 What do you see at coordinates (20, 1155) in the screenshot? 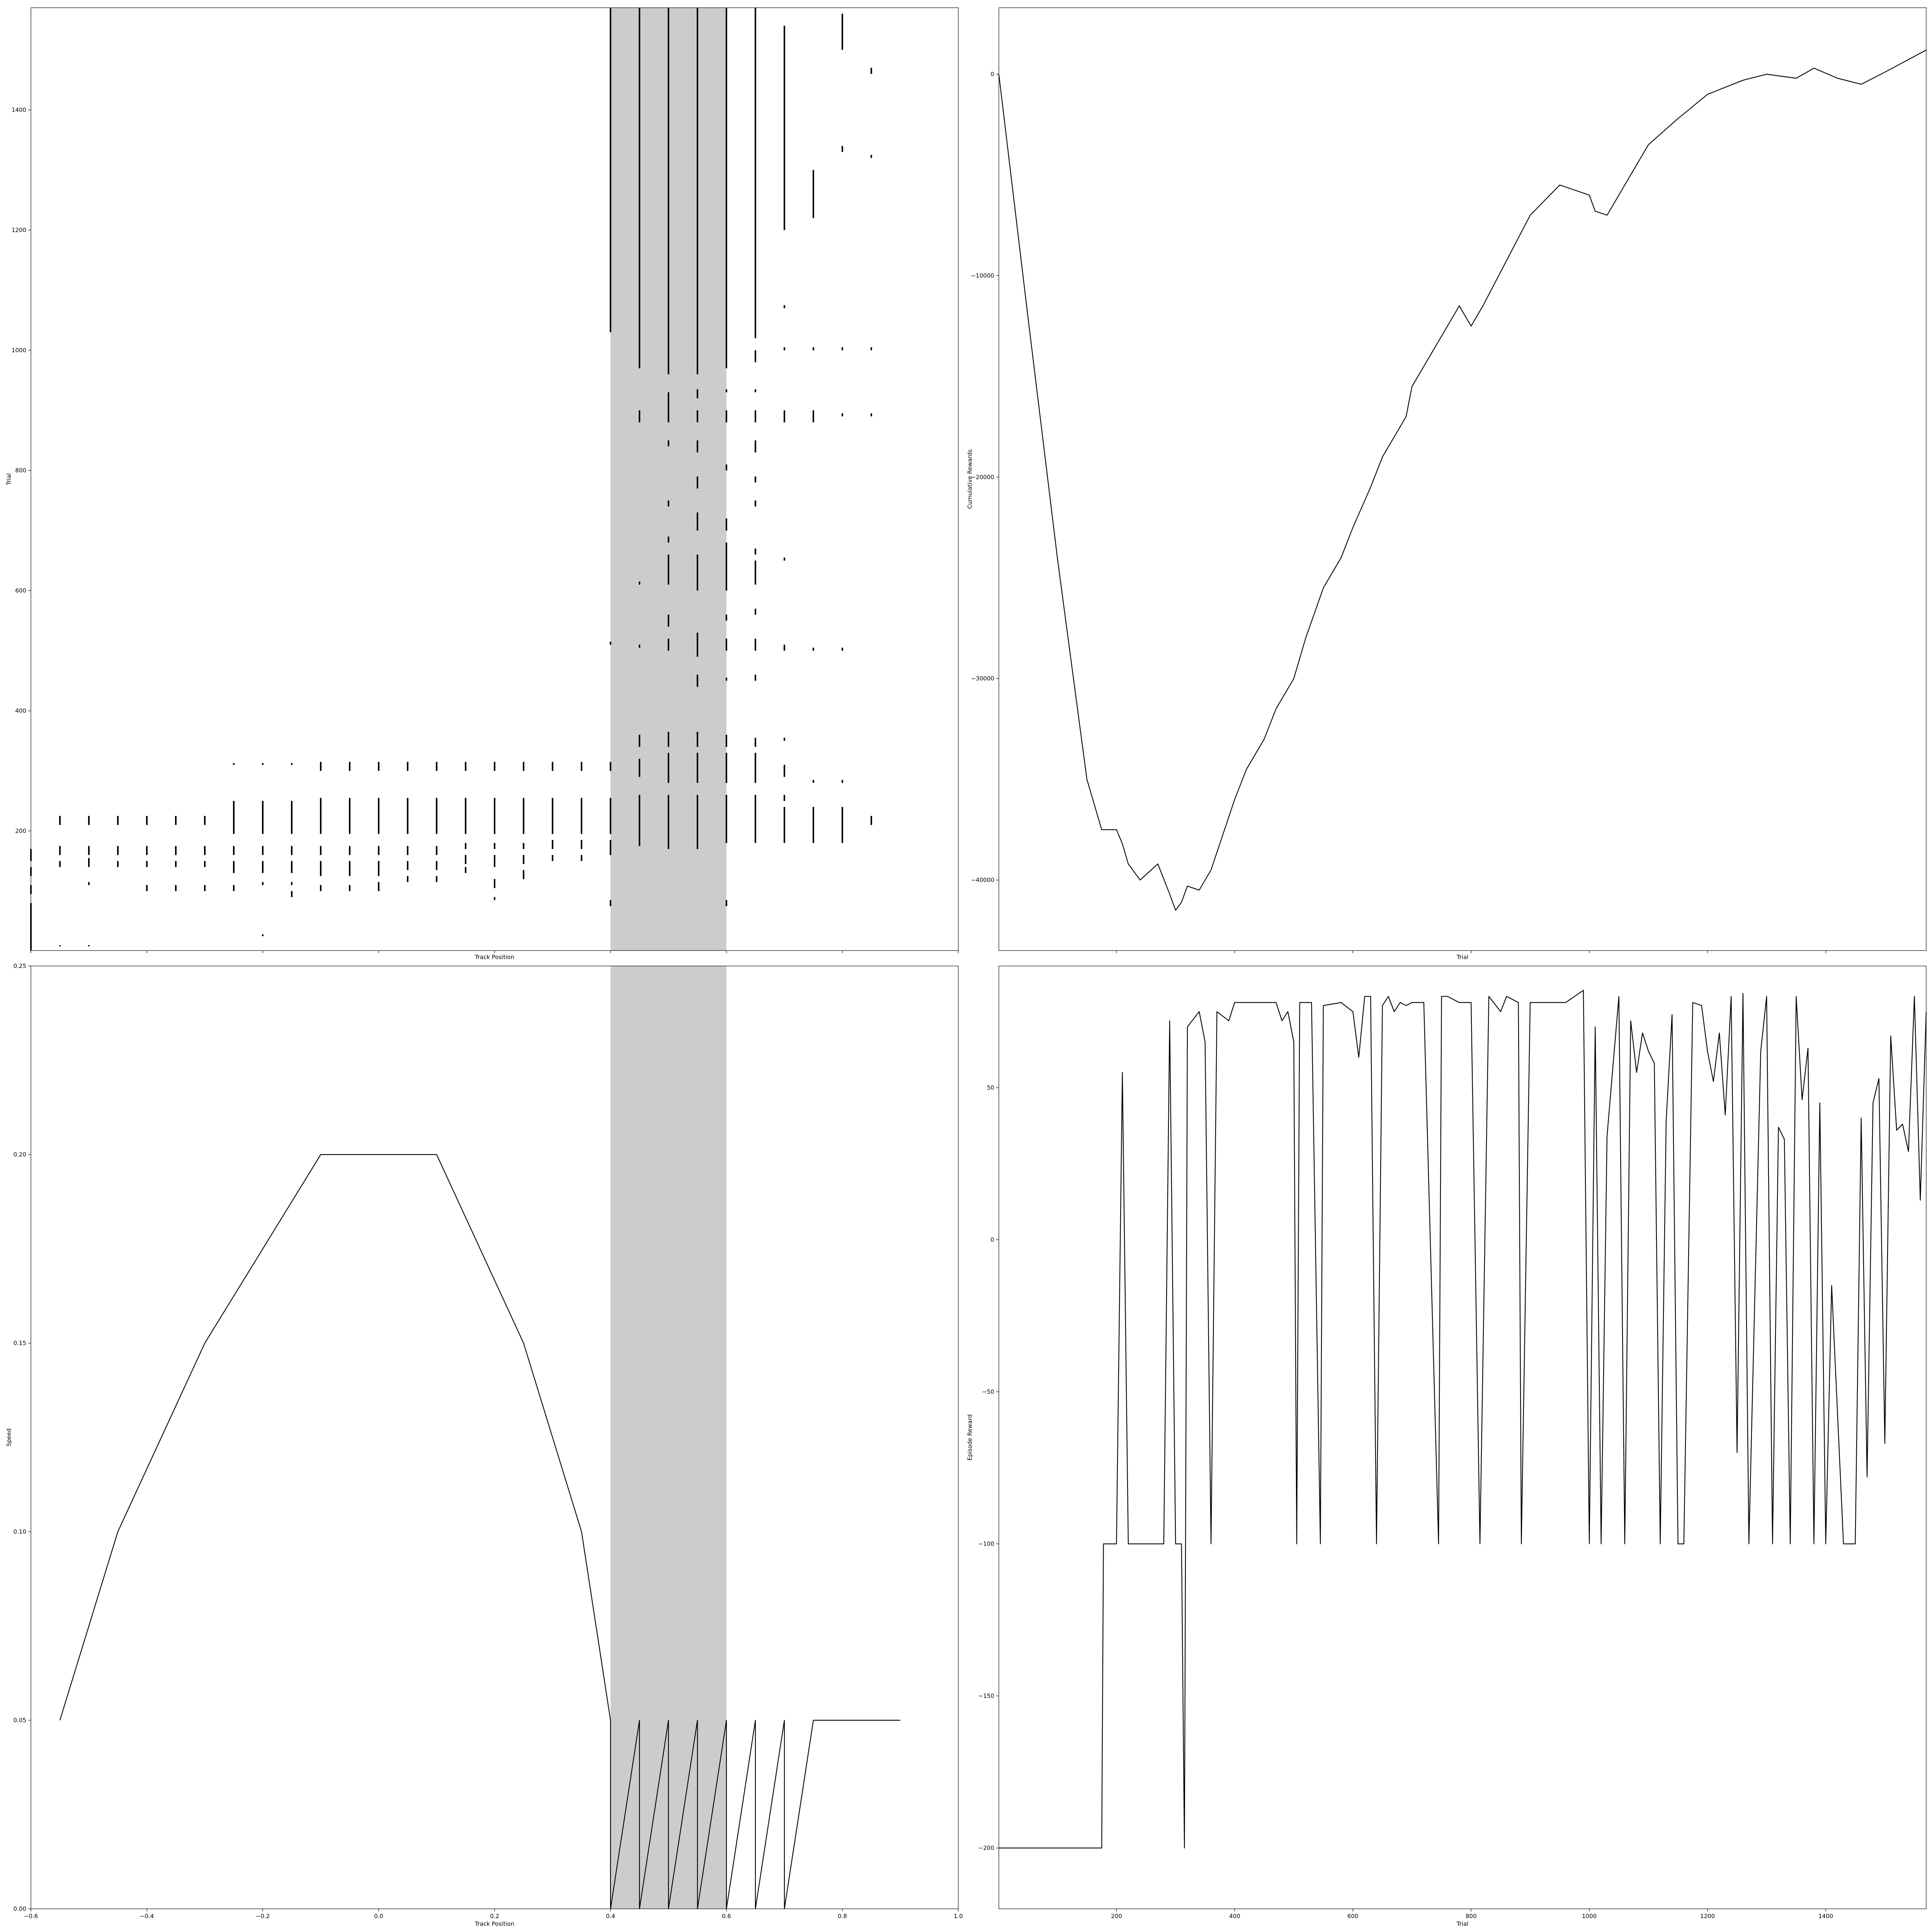
I see `y-tick-label: 0.20` at bounding box center [20, 1155].